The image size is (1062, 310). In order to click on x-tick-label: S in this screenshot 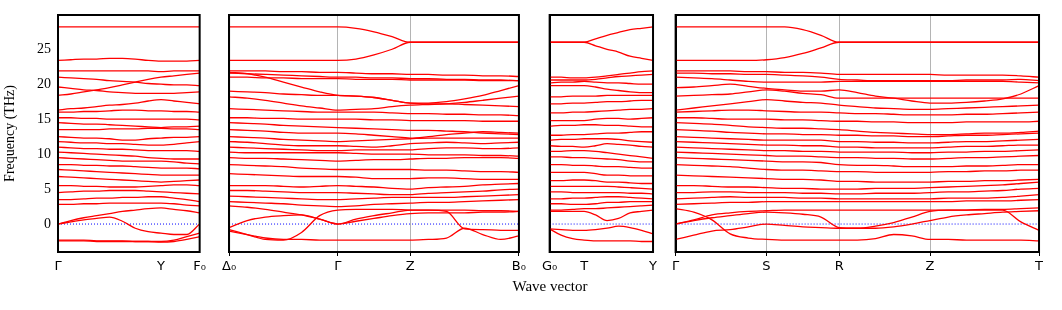, I will do `click(766, 266)`.